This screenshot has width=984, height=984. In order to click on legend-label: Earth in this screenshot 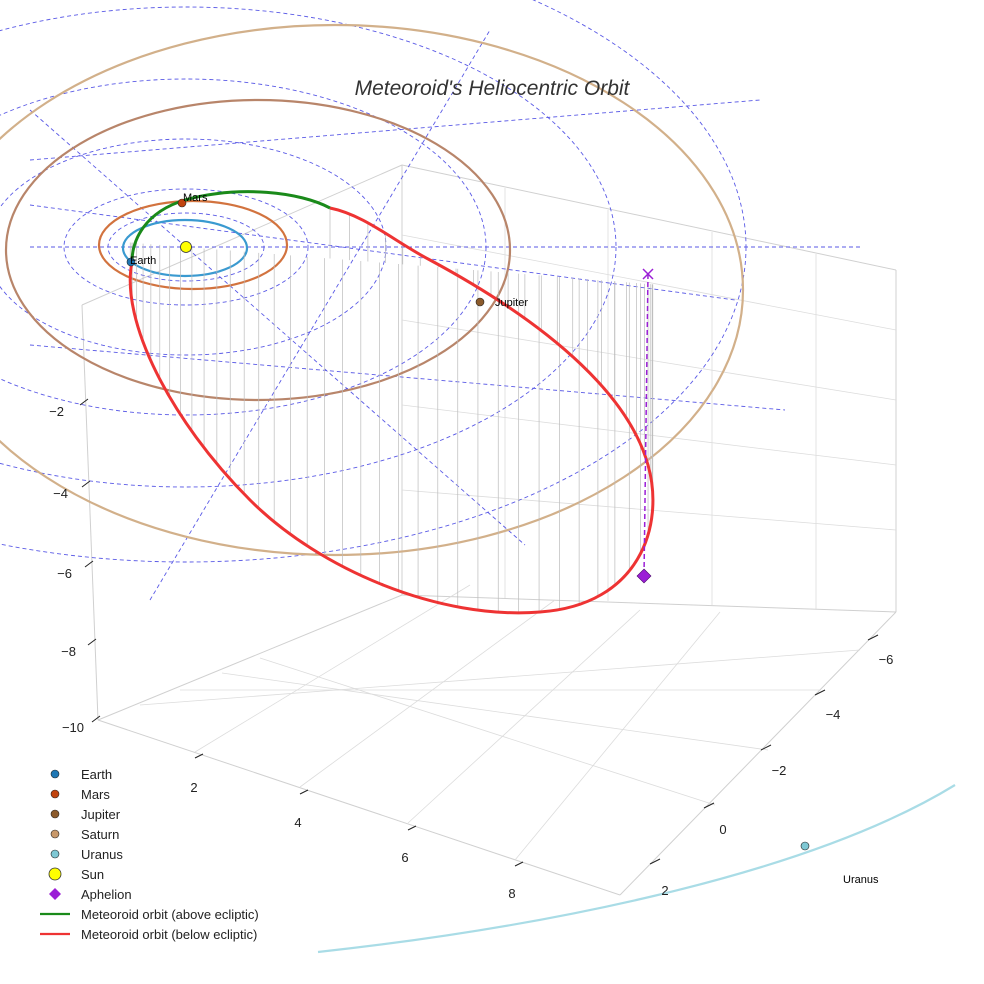, I will do `click(96, 774)`.